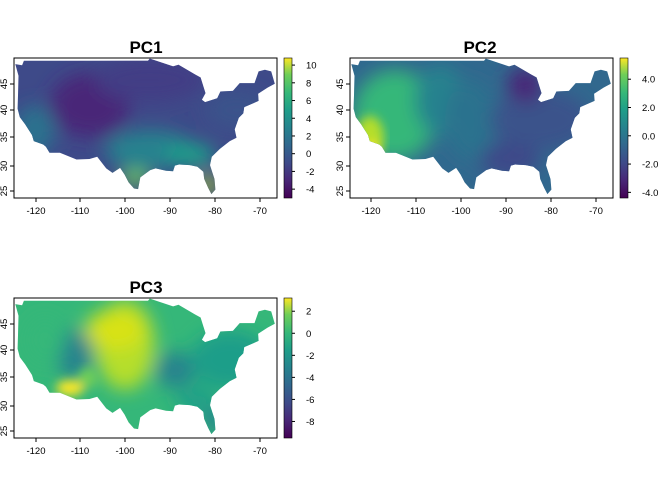  What do you see at coordinates (145, 47) in the screenshot?
I see `panel-title: PC1` at bounding box center [145, 47].